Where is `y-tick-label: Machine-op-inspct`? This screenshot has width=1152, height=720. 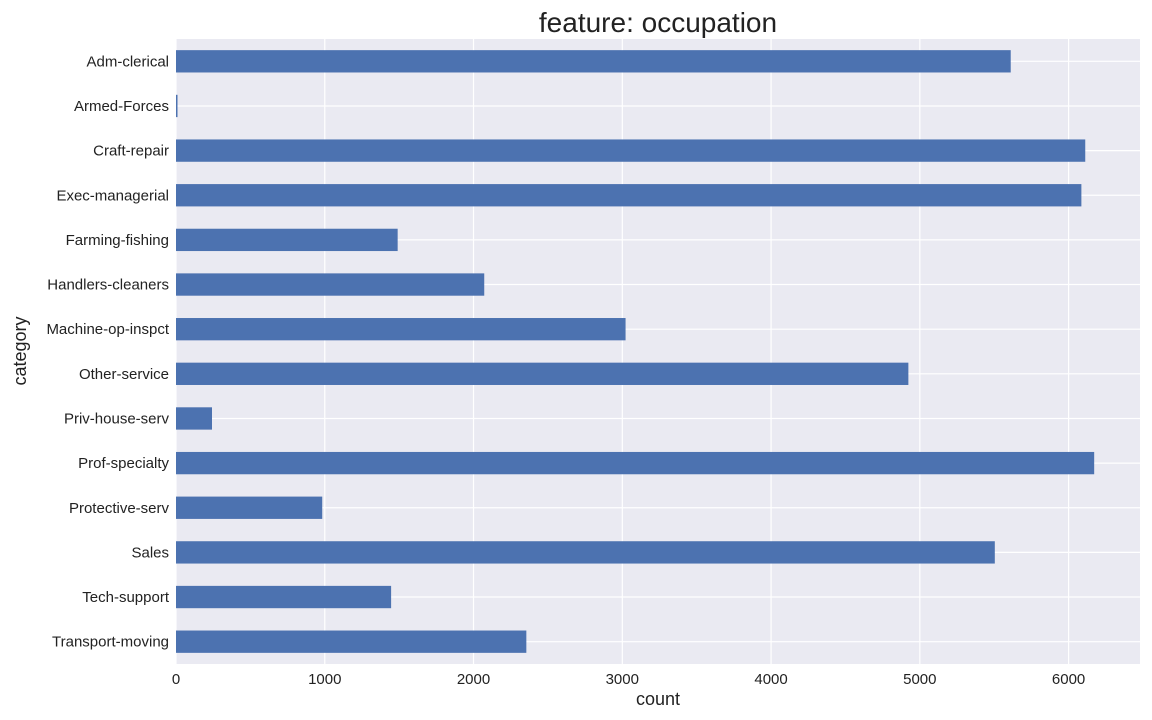
y-tick-label: Machine-op-inspct is located at coordinates (107, 329).